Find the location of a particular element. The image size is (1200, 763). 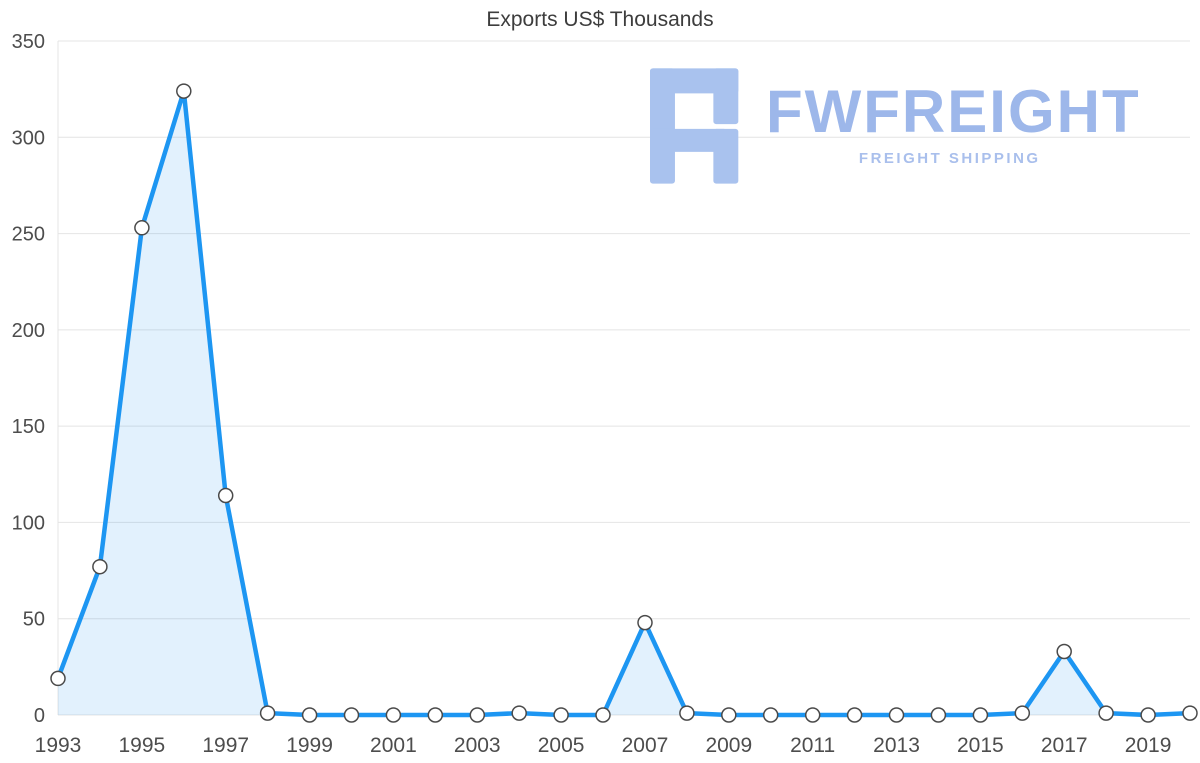

x-tick-label: 2001 is located at coordinates (393, 745).